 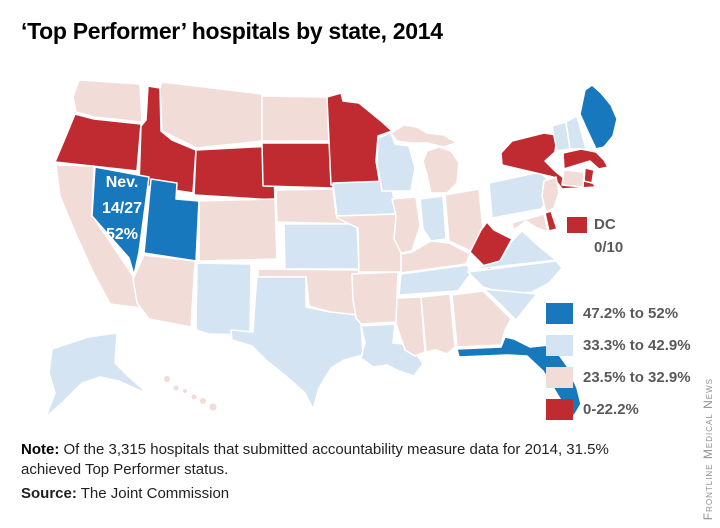 What do you see at coordinates (297, 165) in the screenshot?
I see `state-south-dakota` at bounding box center [297, 165].